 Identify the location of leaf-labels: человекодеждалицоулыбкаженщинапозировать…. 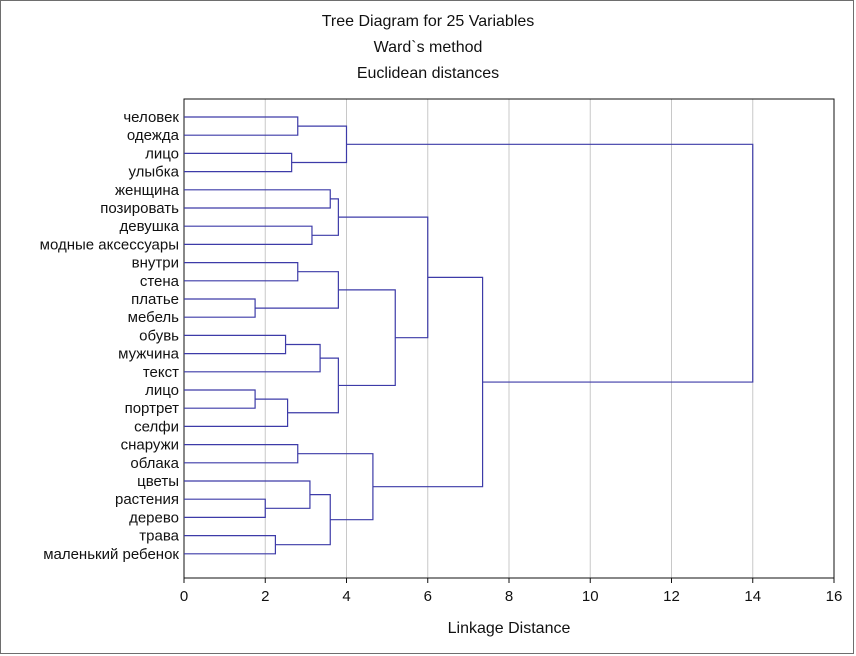
(110, 336).